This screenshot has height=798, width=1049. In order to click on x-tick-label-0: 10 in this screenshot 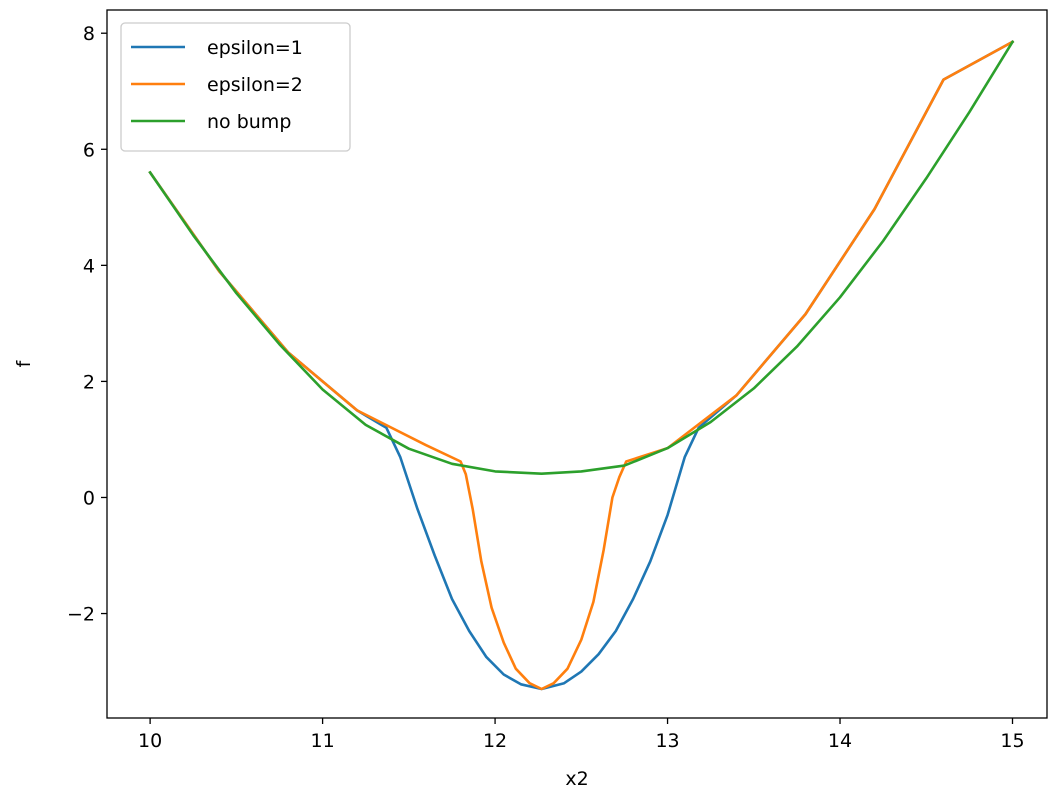, I will do `click(150, 741)`.